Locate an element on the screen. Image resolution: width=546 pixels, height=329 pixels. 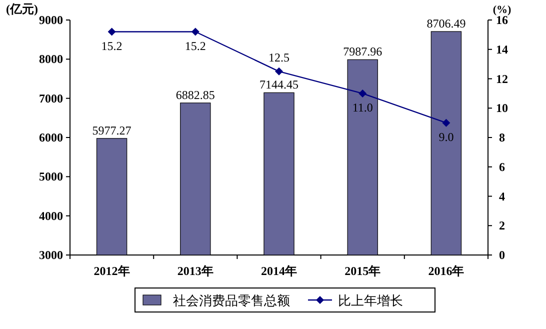
y-axis-title: (亿元) is located at coordinates (22, 9).